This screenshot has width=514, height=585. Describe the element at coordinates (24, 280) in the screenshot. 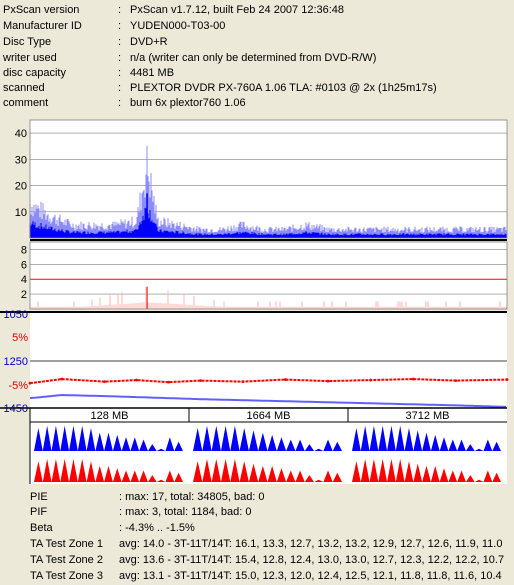

I see `pif-y-tick-label: 4` at that location.